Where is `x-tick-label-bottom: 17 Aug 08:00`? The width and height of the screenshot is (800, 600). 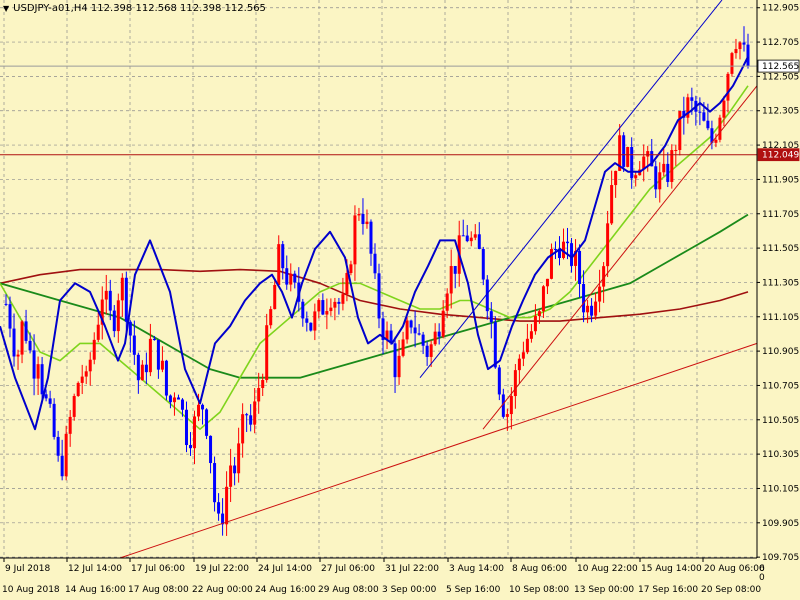 x-tick-label-bottom: 17 Aug 08:00 is located at coordinates (158, 590).